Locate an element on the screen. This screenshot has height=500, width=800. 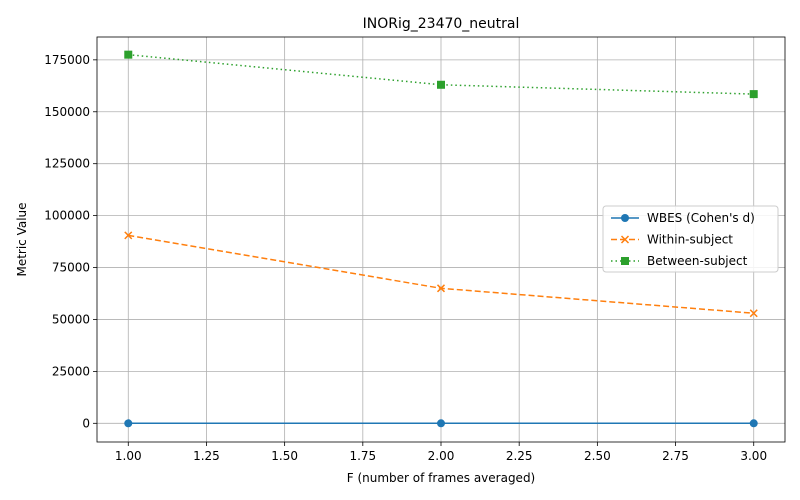
x-tick-label: 2.25 is located at coordinates (519, 456).